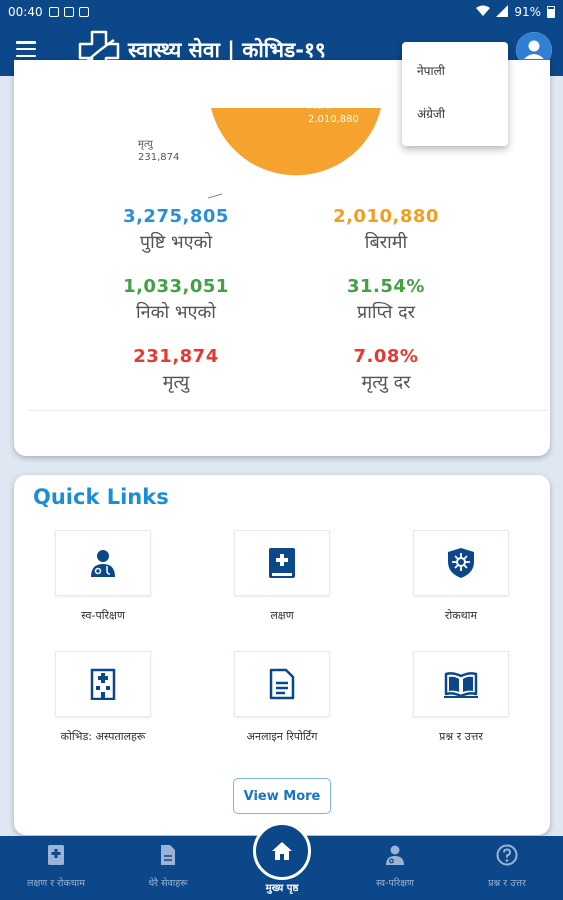 The width and height of the screenshot is (563, 900). Describe the element at coordinates (483, 12) in the screenshot. I see `wifi-icon` at that location.